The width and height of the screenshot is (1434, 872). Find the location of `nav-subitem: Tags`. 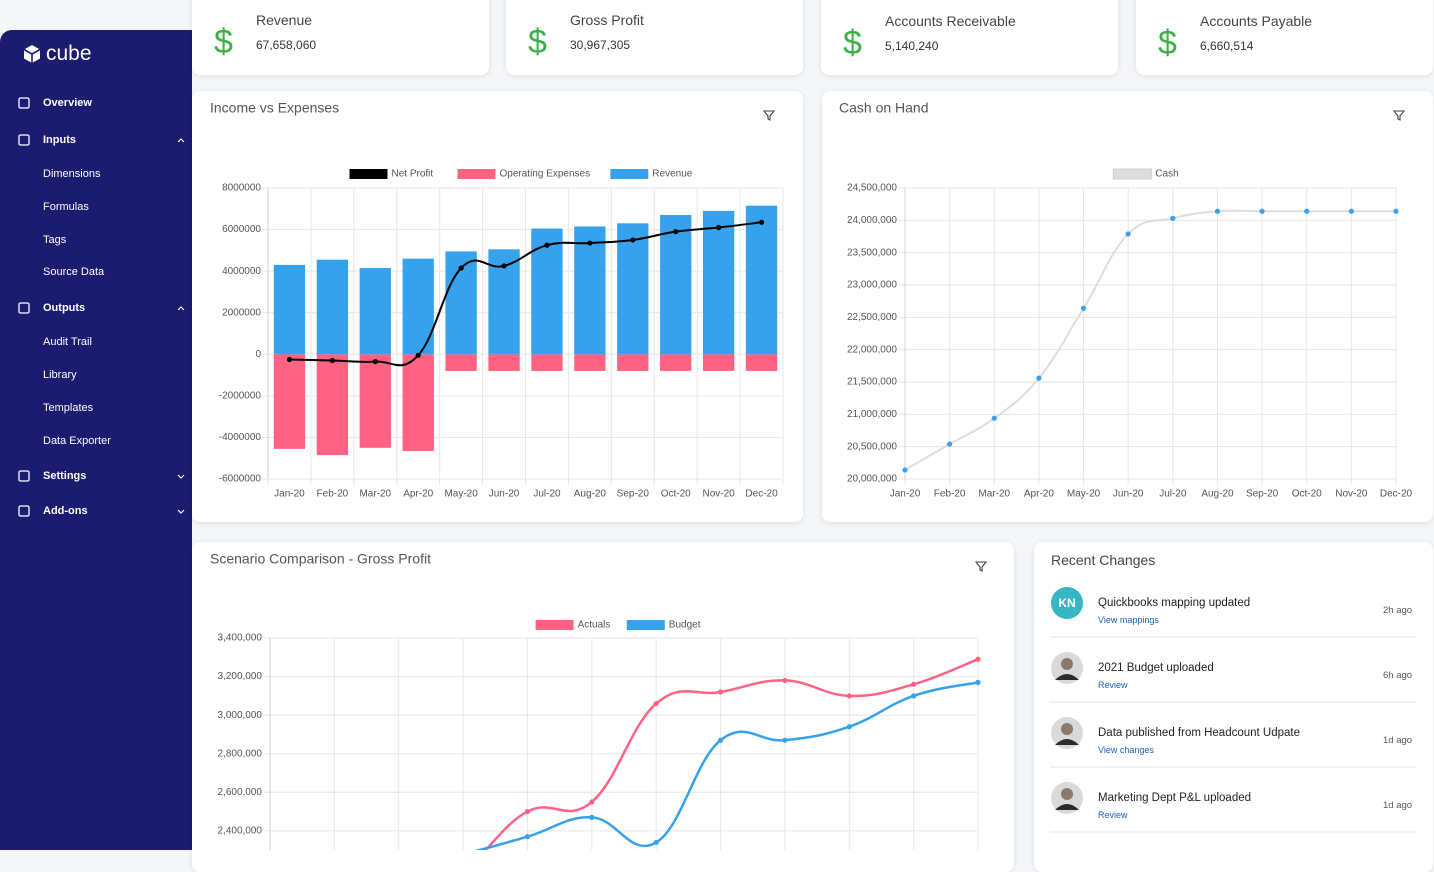

nav-subitem: Tags is located at coordinates (55, 240).